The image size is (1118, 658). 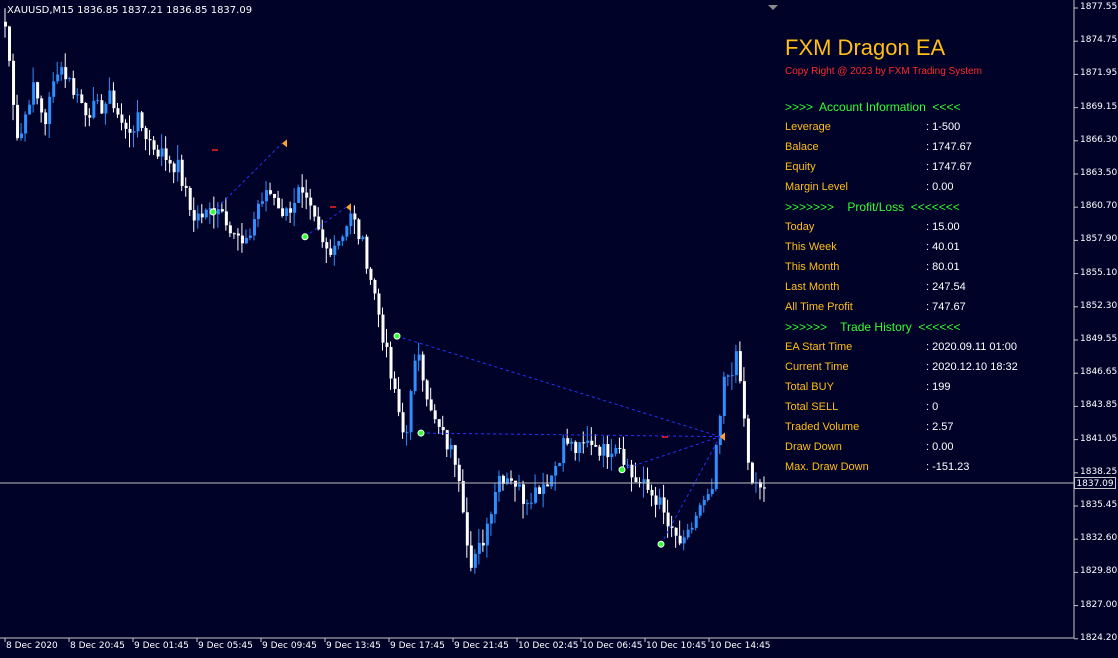 I want to click on info-row: Leverage: 1-500, so click(x=935, y=127).